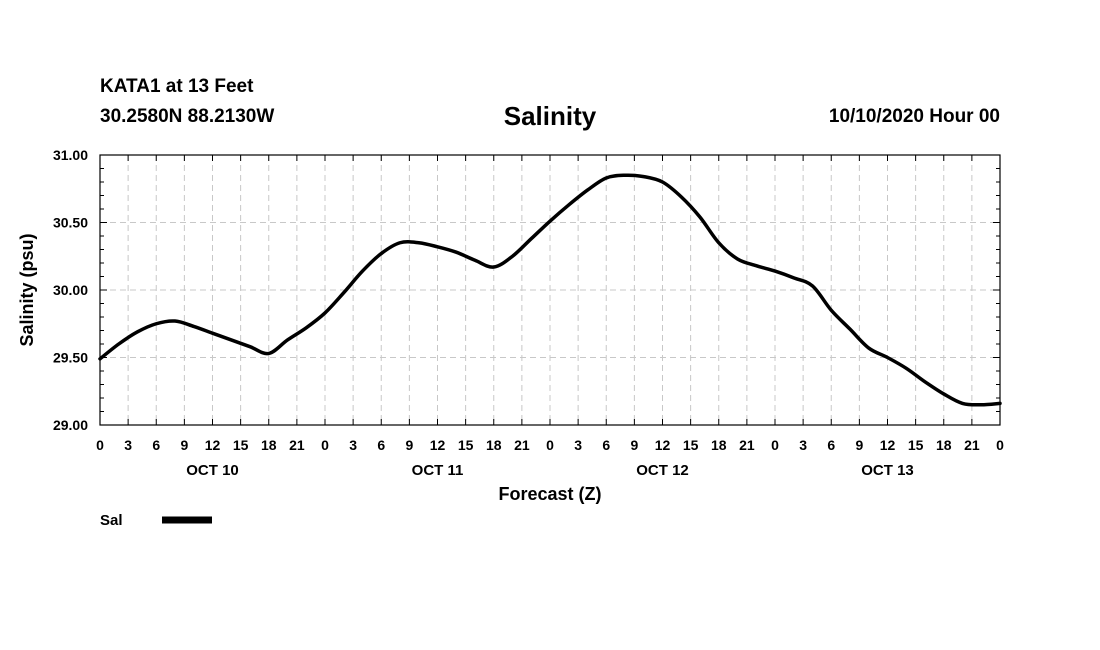 The image size is (1100, 650). I want to click on y-tick-label: 31.00, so click(70, 155).